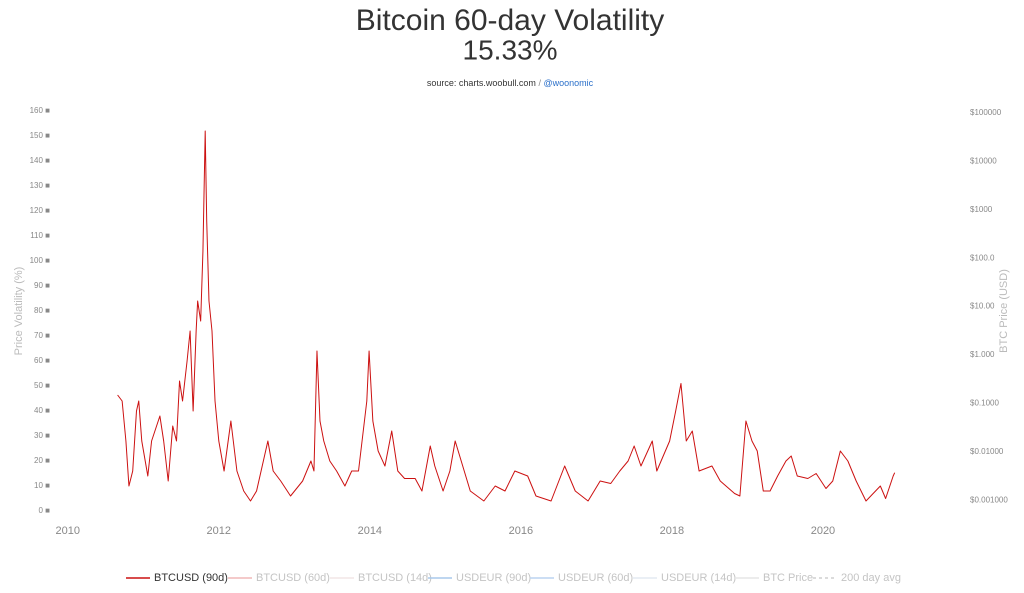 This screenshot has width=1024, height=593. I want to click on y-tick-label: 90 ■, so click(42, 285).